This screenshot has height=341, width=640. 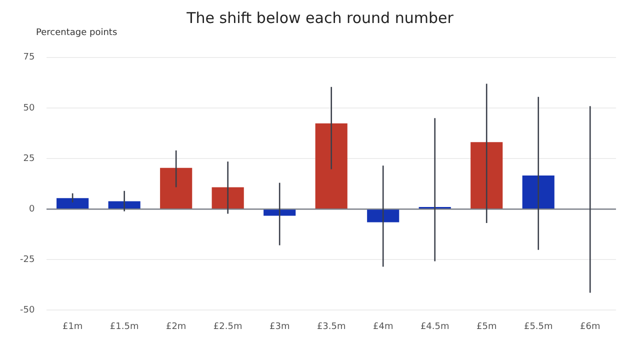 What do you see at coordinates (320, 18) in the screenshot?
I see `chart-title: The shift below each round number` at bounding box center [320, 18].